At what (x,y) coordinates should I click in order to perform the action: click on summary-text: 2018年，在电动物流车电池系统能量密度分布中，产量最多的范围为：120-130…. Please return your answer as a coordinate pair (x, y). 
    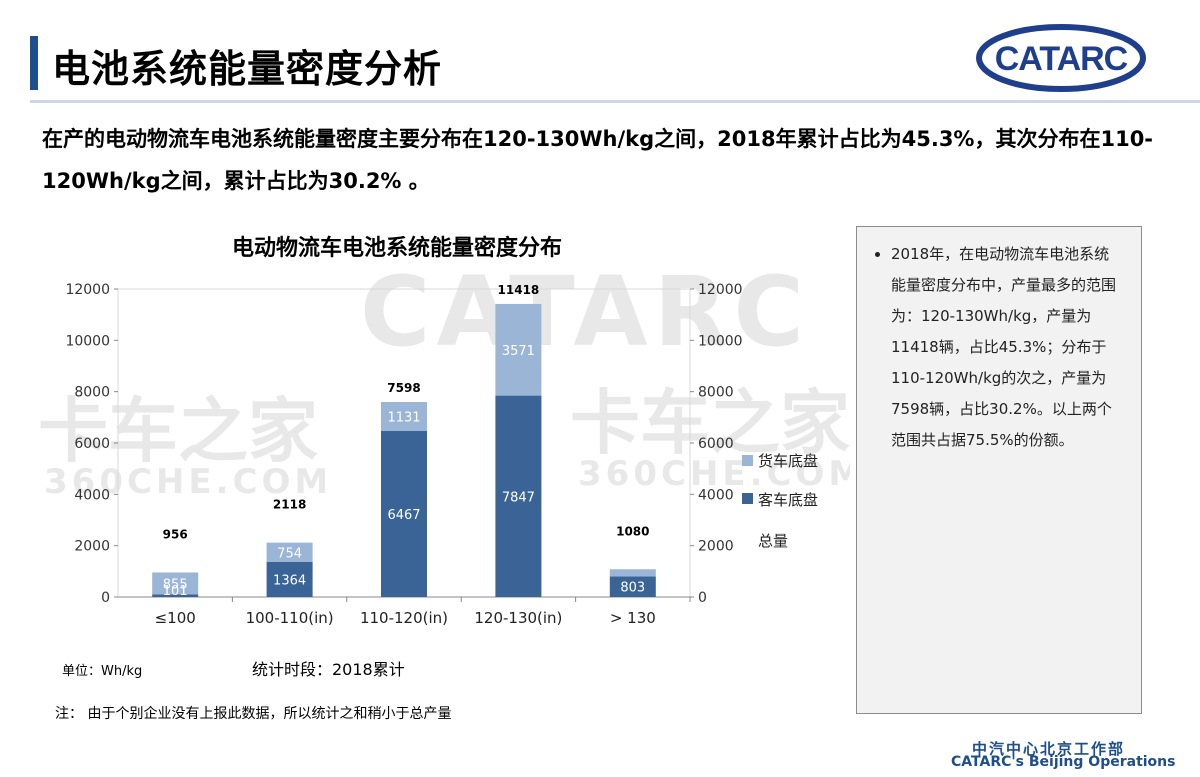
    Looking at the image, I should click on (1007, 347).